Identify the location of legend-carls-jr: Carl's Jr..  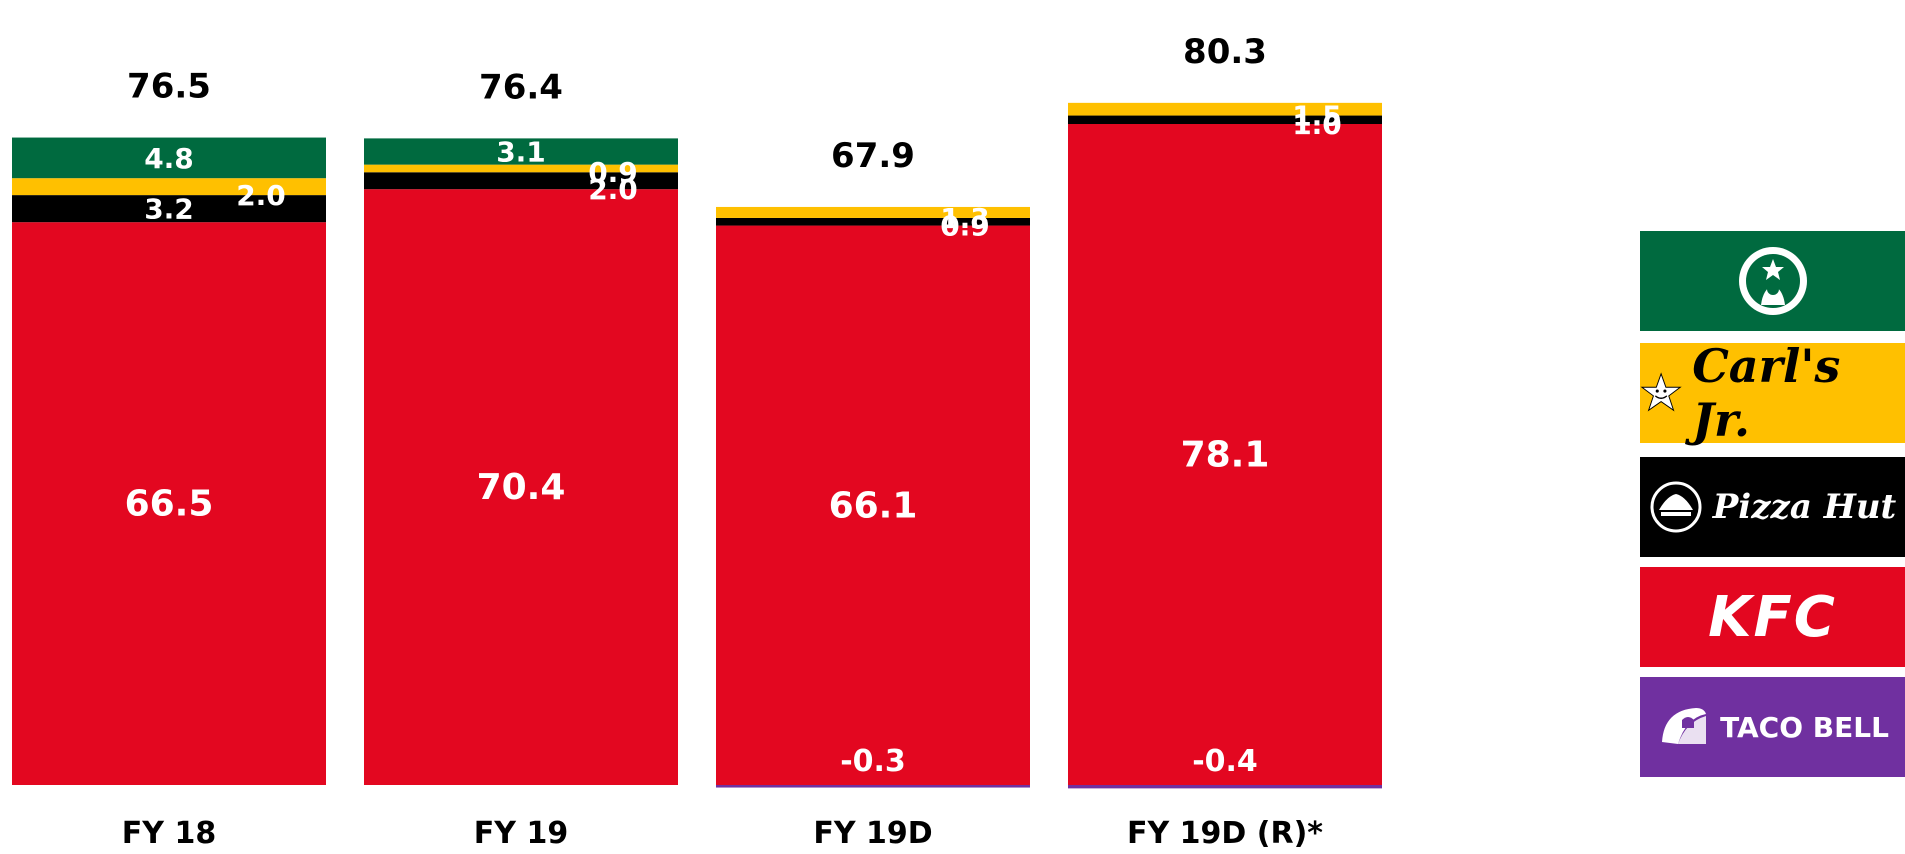
(1772, 393).